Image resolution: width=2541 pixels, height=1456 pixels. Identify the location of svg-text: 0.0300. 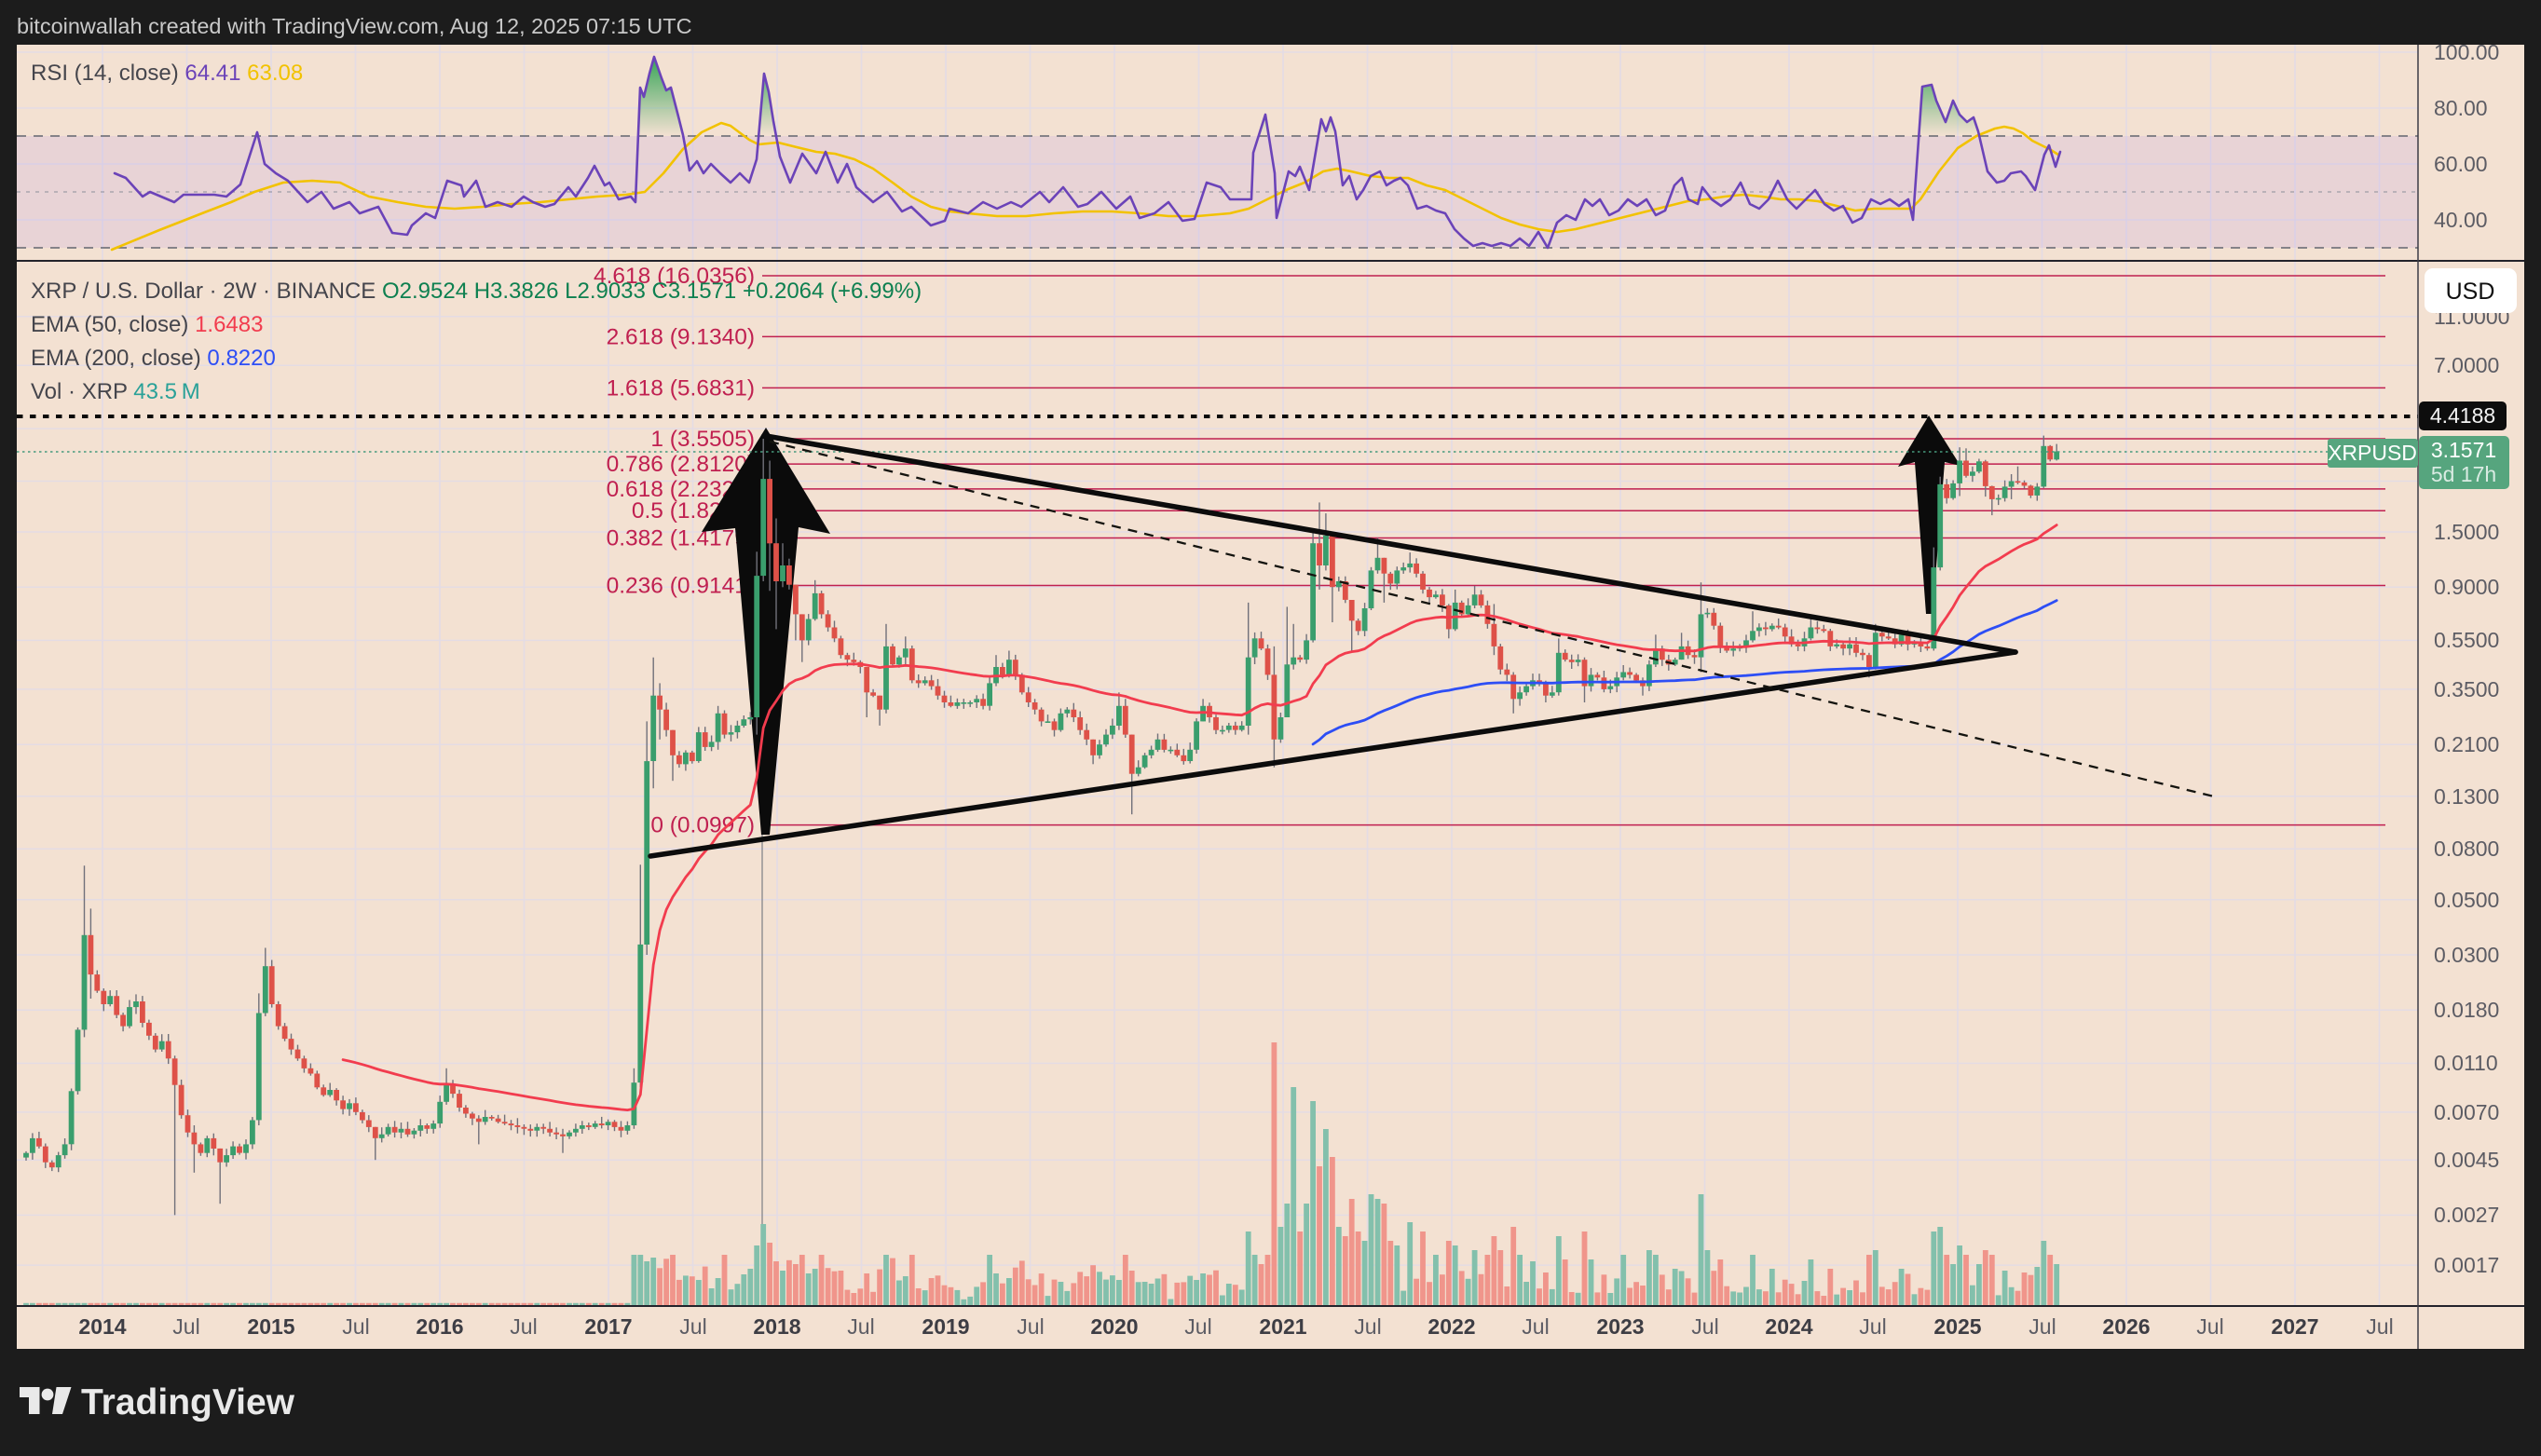
(2467, 955).